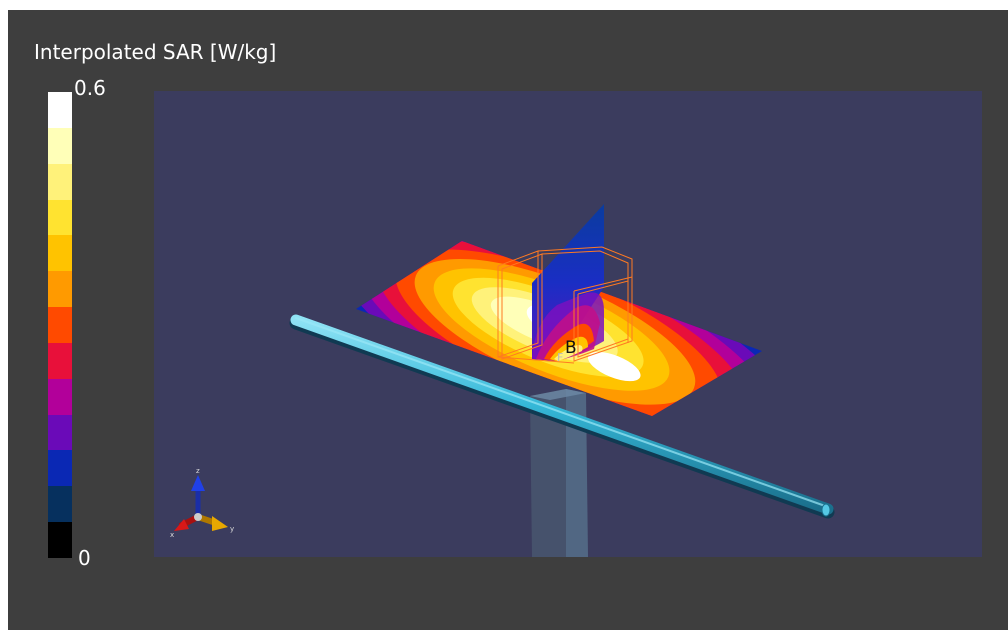 The image size is (1008, 630). Describe the element at coordinates (84, 558) in the screenshot. I see `legend-min-label: 0` at that location.